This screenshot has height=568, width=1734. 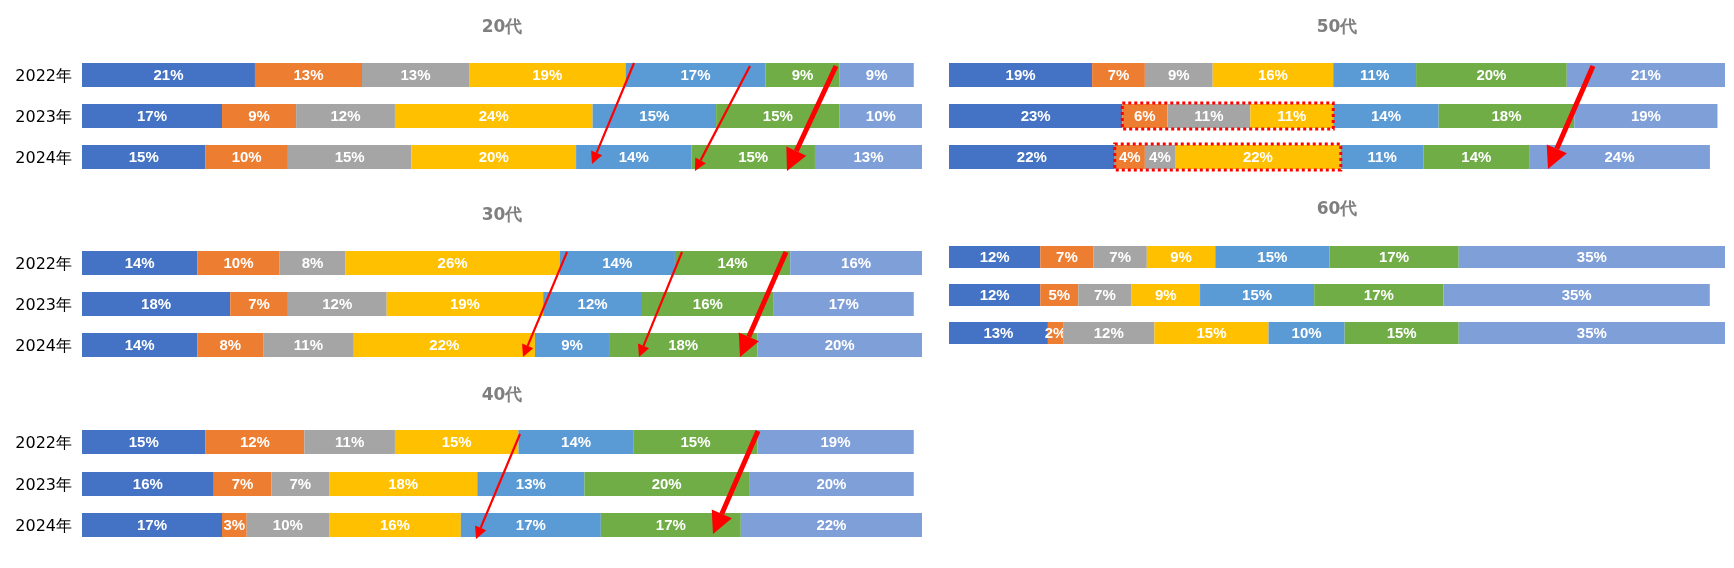 I want to click on data-label: 6%, so click(x=1145, y=116).